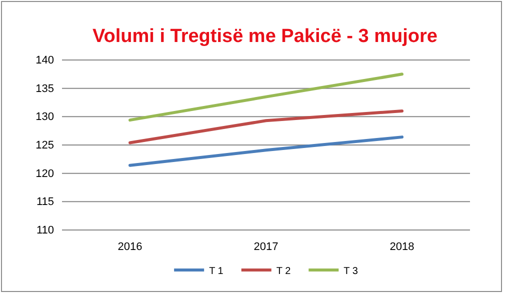  Describe the element at coordinates (45, 117) in the screenshot. I see `y-tick-label: 130` at that location.